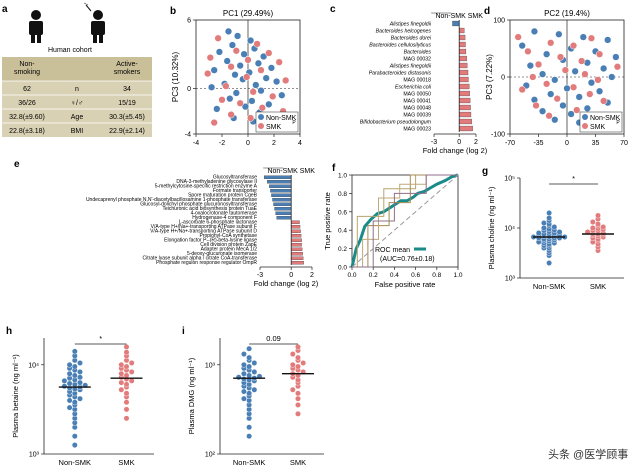 The image size is (640, 468). I want to click on legend-label: Non-SMK, so click(605, 118).